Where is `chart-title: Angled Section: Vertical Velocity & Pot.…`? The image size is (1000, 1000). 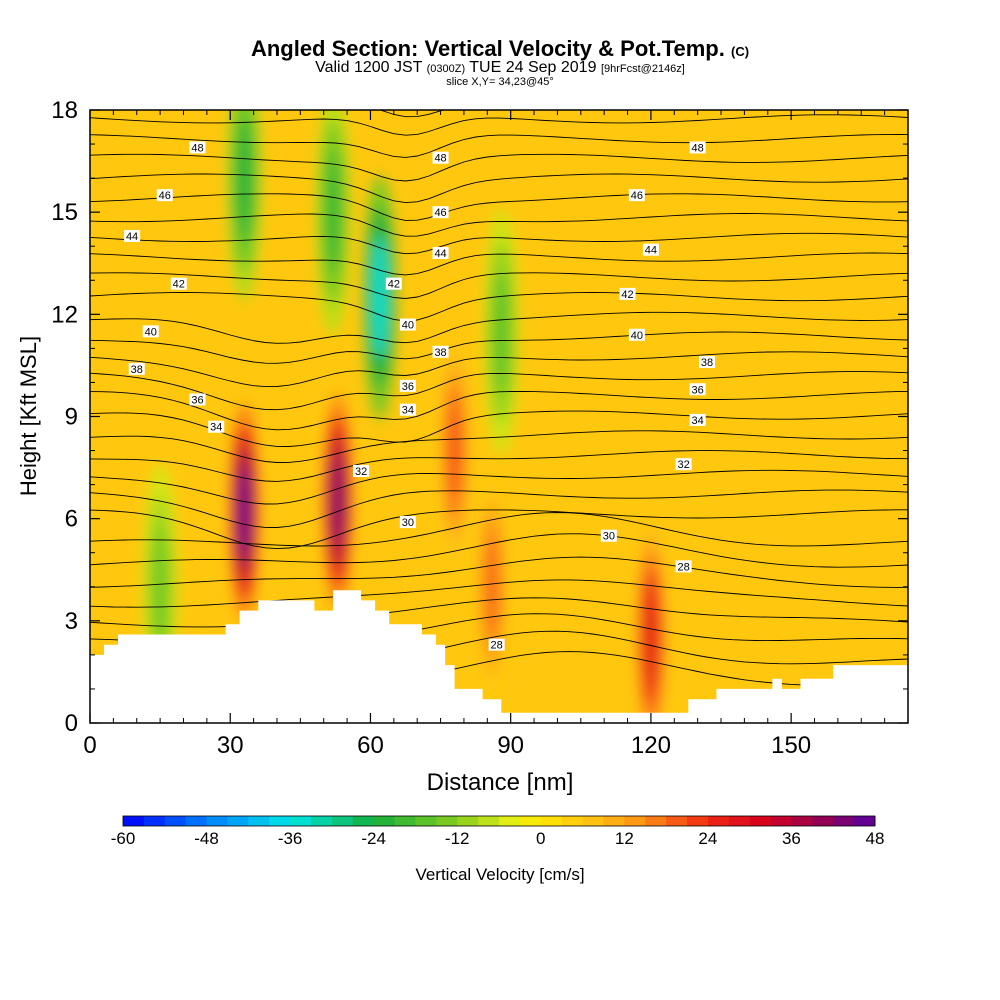
chart-title: Angled Section: Vertical Velocity & Pot.… is located at coordinates (500, 49).